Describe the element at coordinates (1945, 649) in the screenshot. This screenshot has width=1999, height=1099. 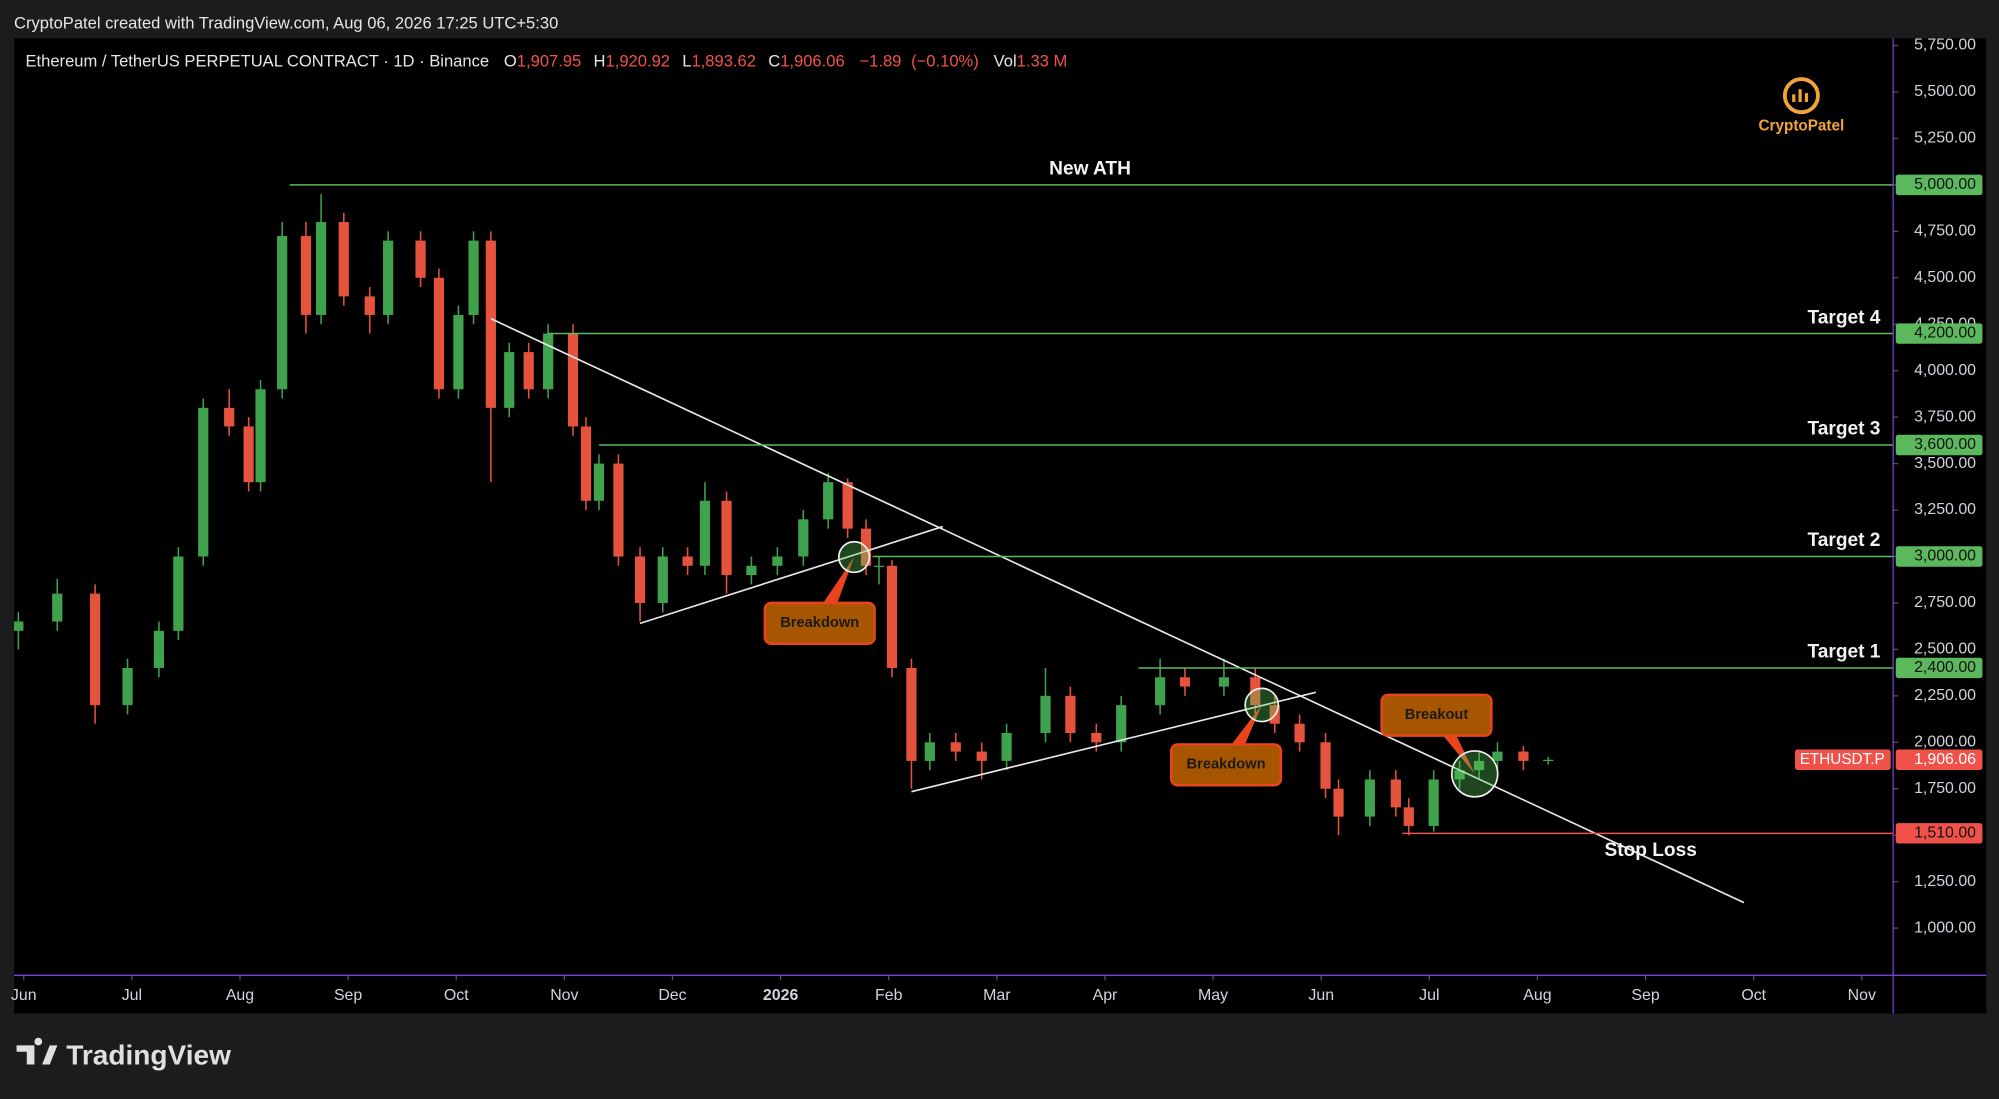
I see `y-tick-label: 2,500.00` at that location.